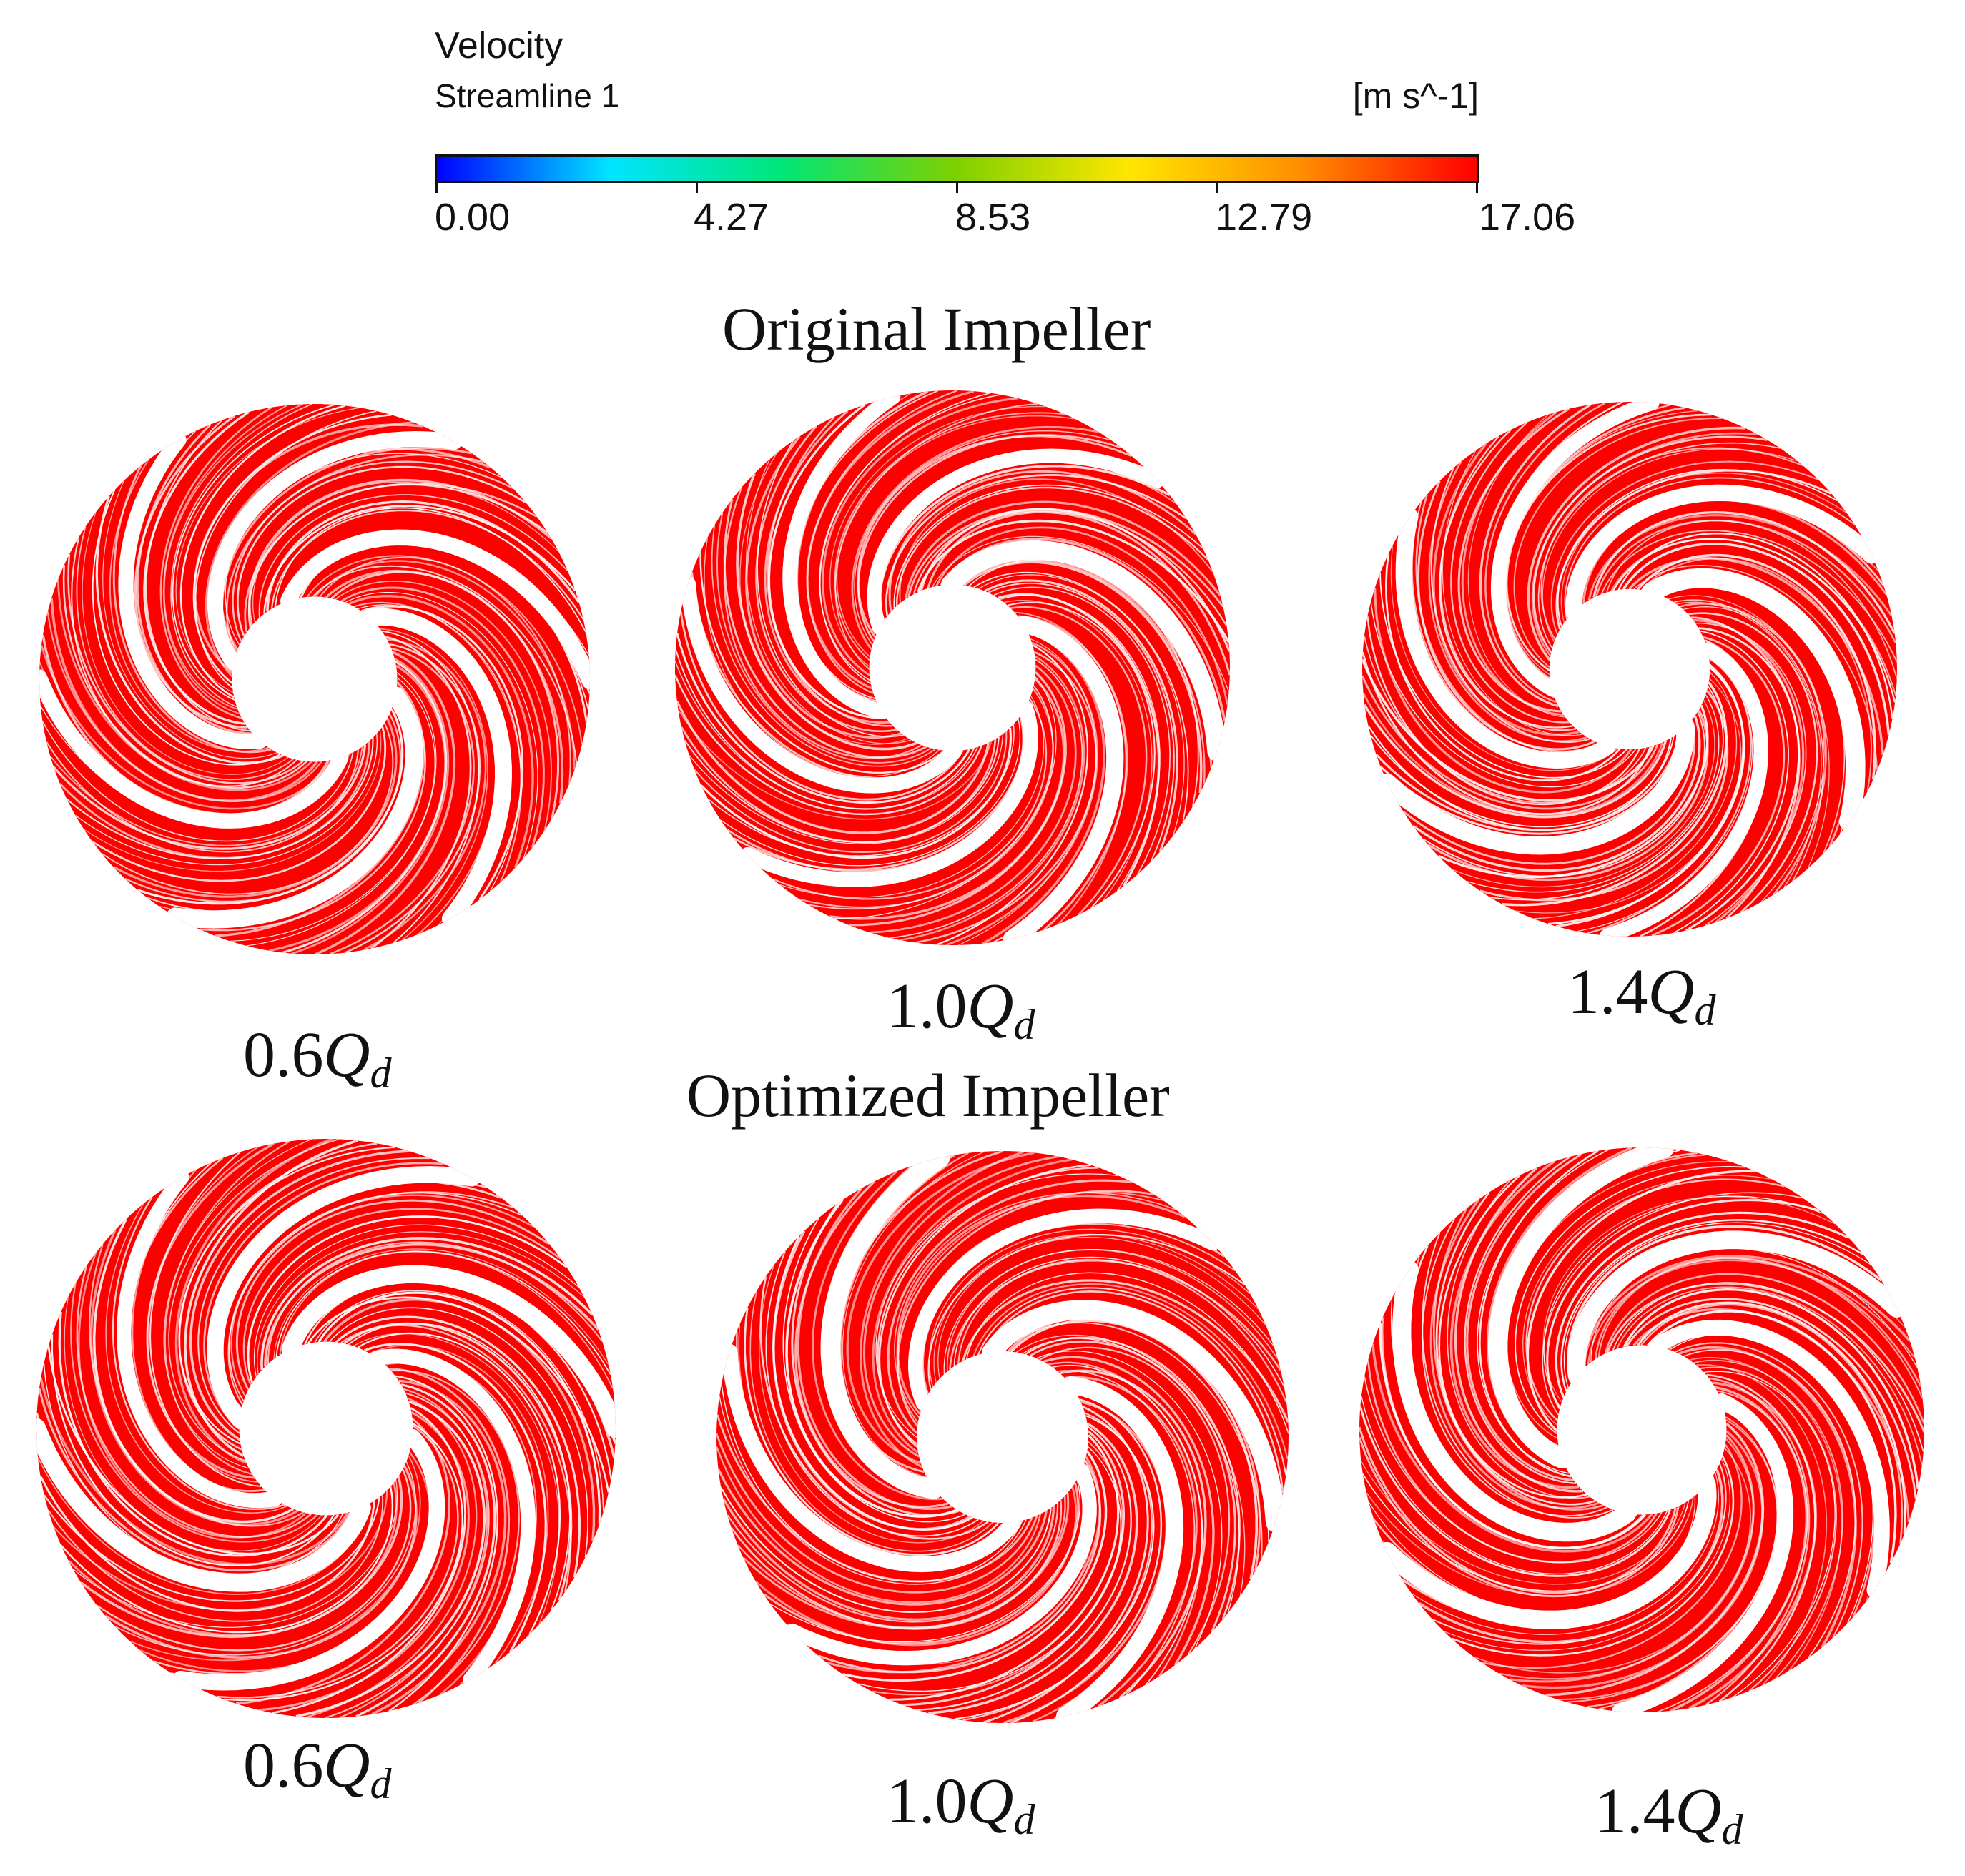 Image resolution: width=1965 pixels, height=1876 pixels. I want to click on case-label-optimized-1.0: 1.0Qd, so click(961, 1804).